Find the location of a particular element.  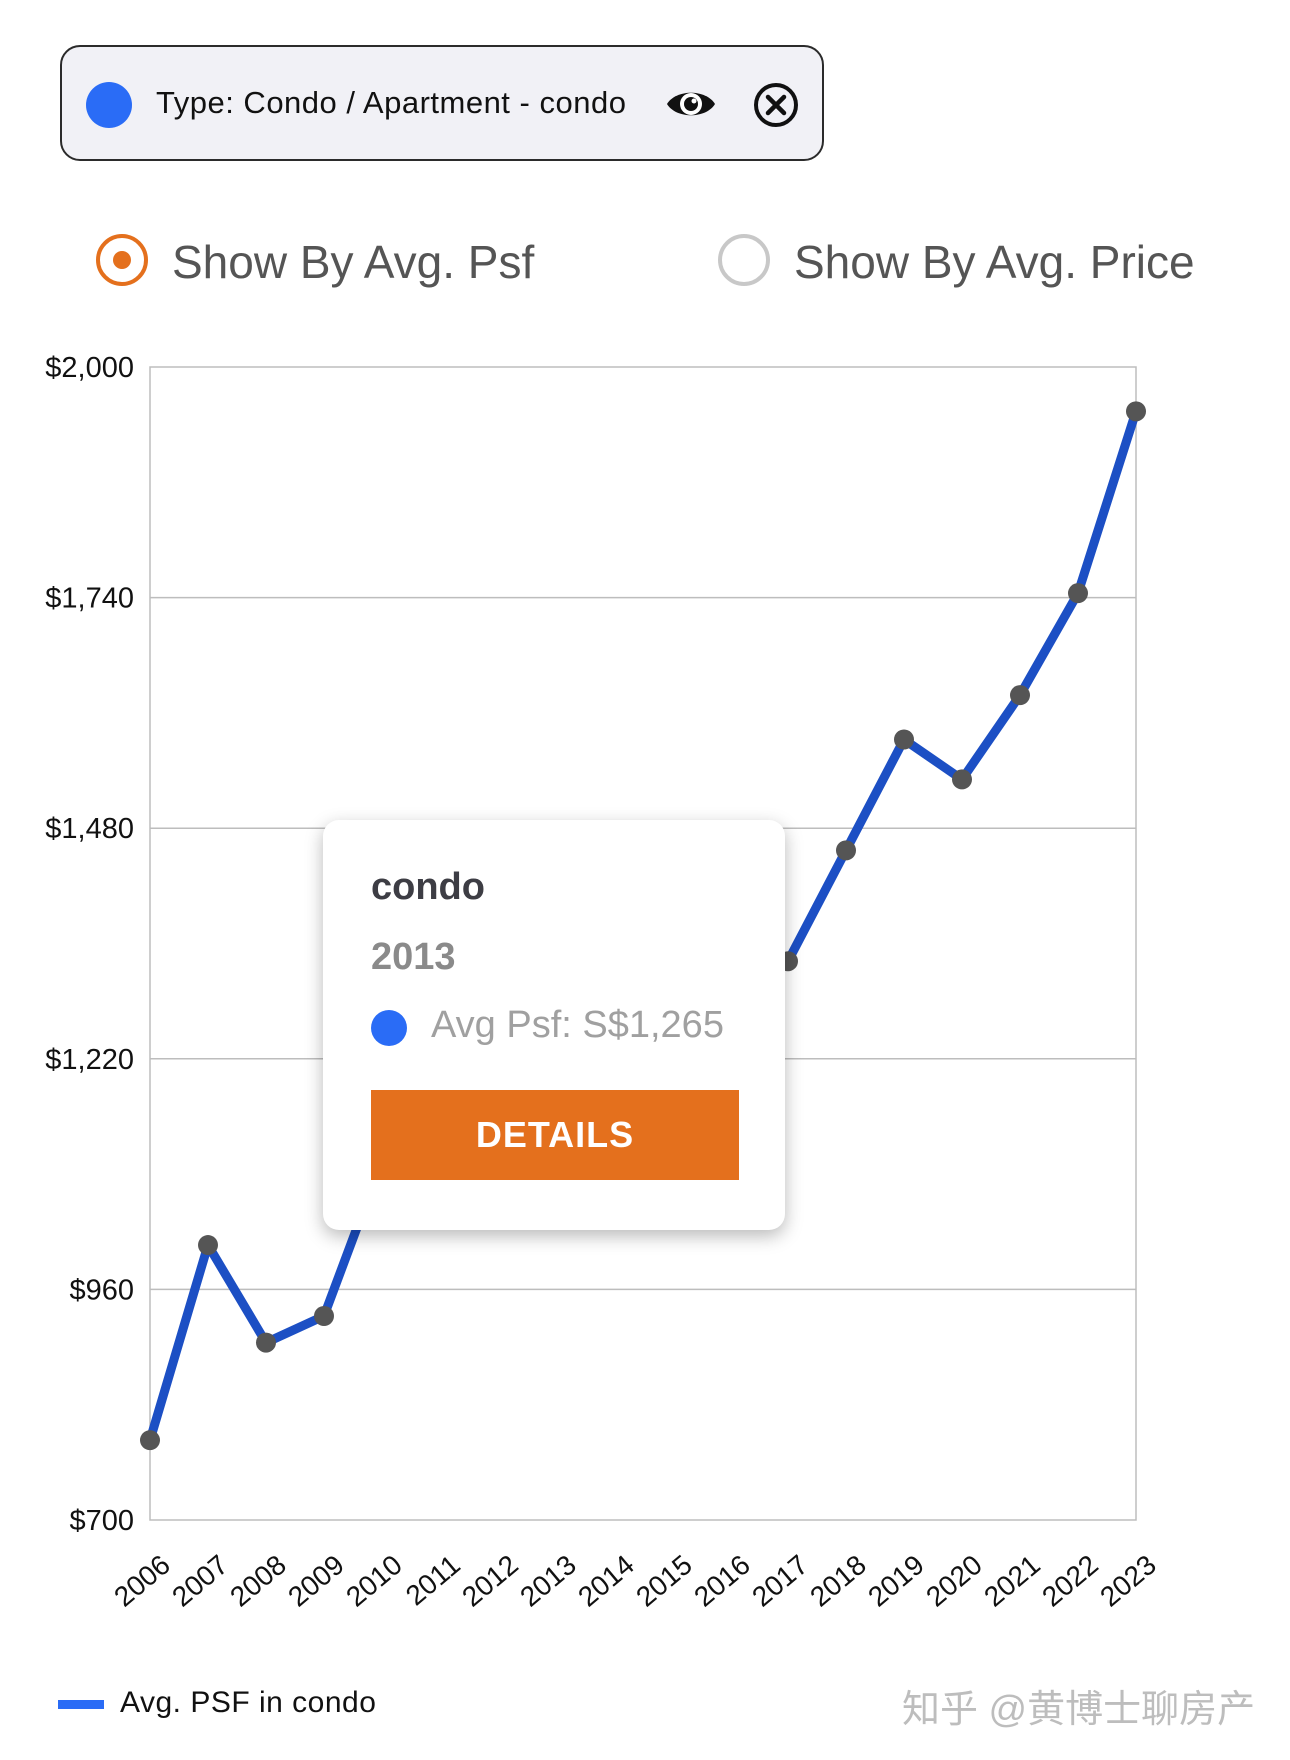

show-by-avg-price-label: Show By Avg. Price is located at coordinates (994, 262).